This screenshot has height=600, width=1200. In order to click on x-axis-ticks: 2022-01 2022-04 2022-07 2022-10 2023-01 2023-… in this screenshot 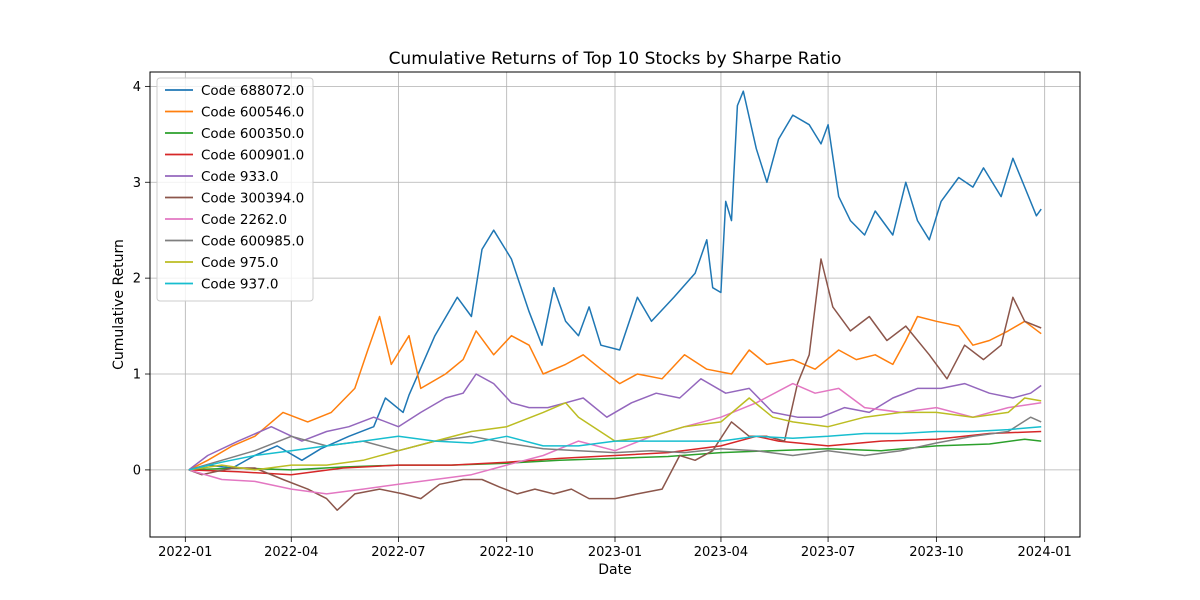, I will do `click(615, 548)`.